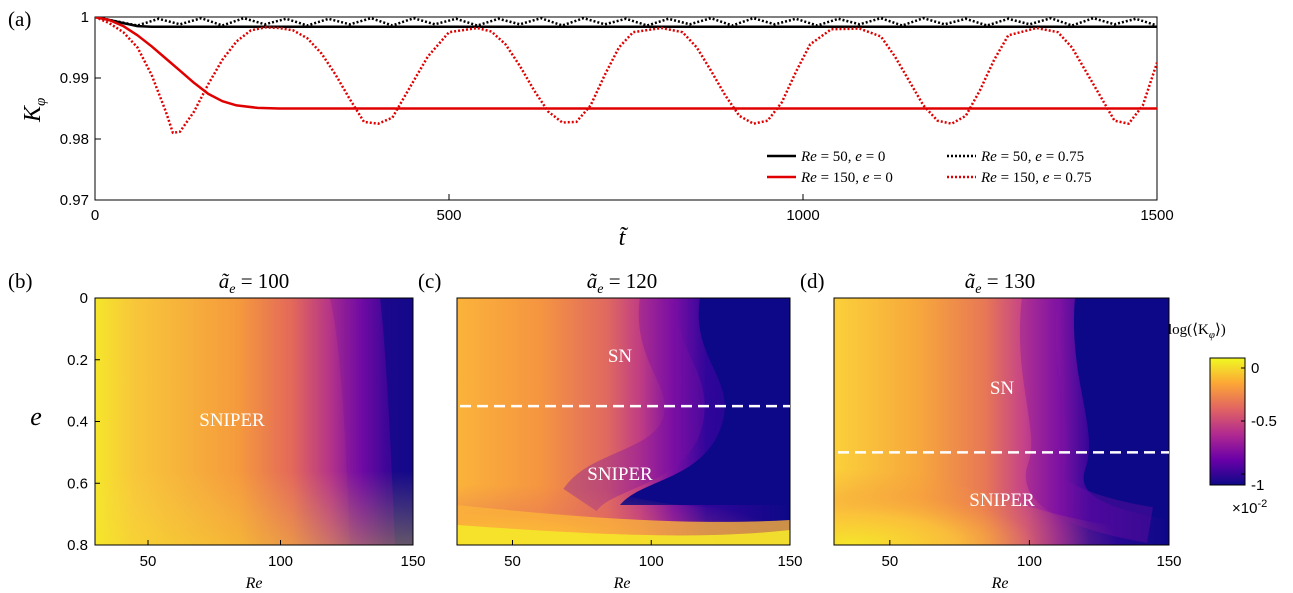 This screenshot has height=593, width=1293. What do you see at coordinates (1264, 421) in the screenshot?
I see `colorbar-tick-1: -0.5` at bounding box center [1264, 421].